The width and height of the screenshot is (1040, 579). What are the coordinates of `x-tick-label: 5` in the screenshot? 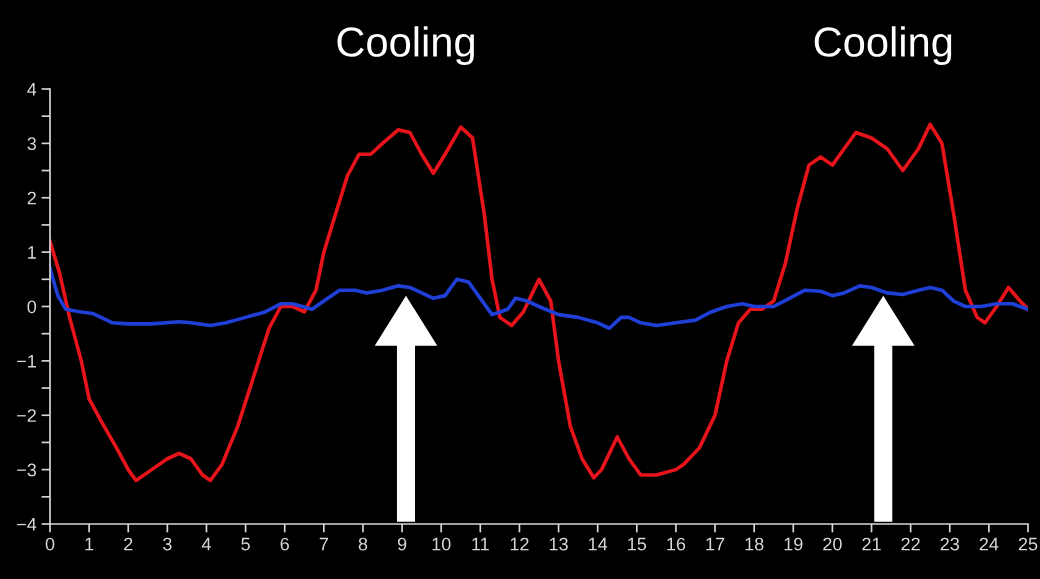 It's located at (245, 544).